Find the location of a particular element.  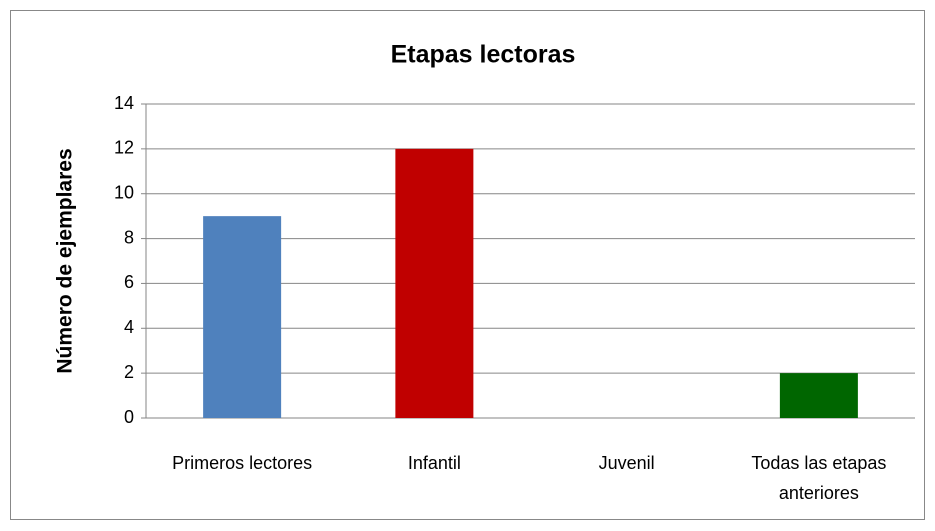

y-tick-label: 4 is located at coordinates (129, 327).